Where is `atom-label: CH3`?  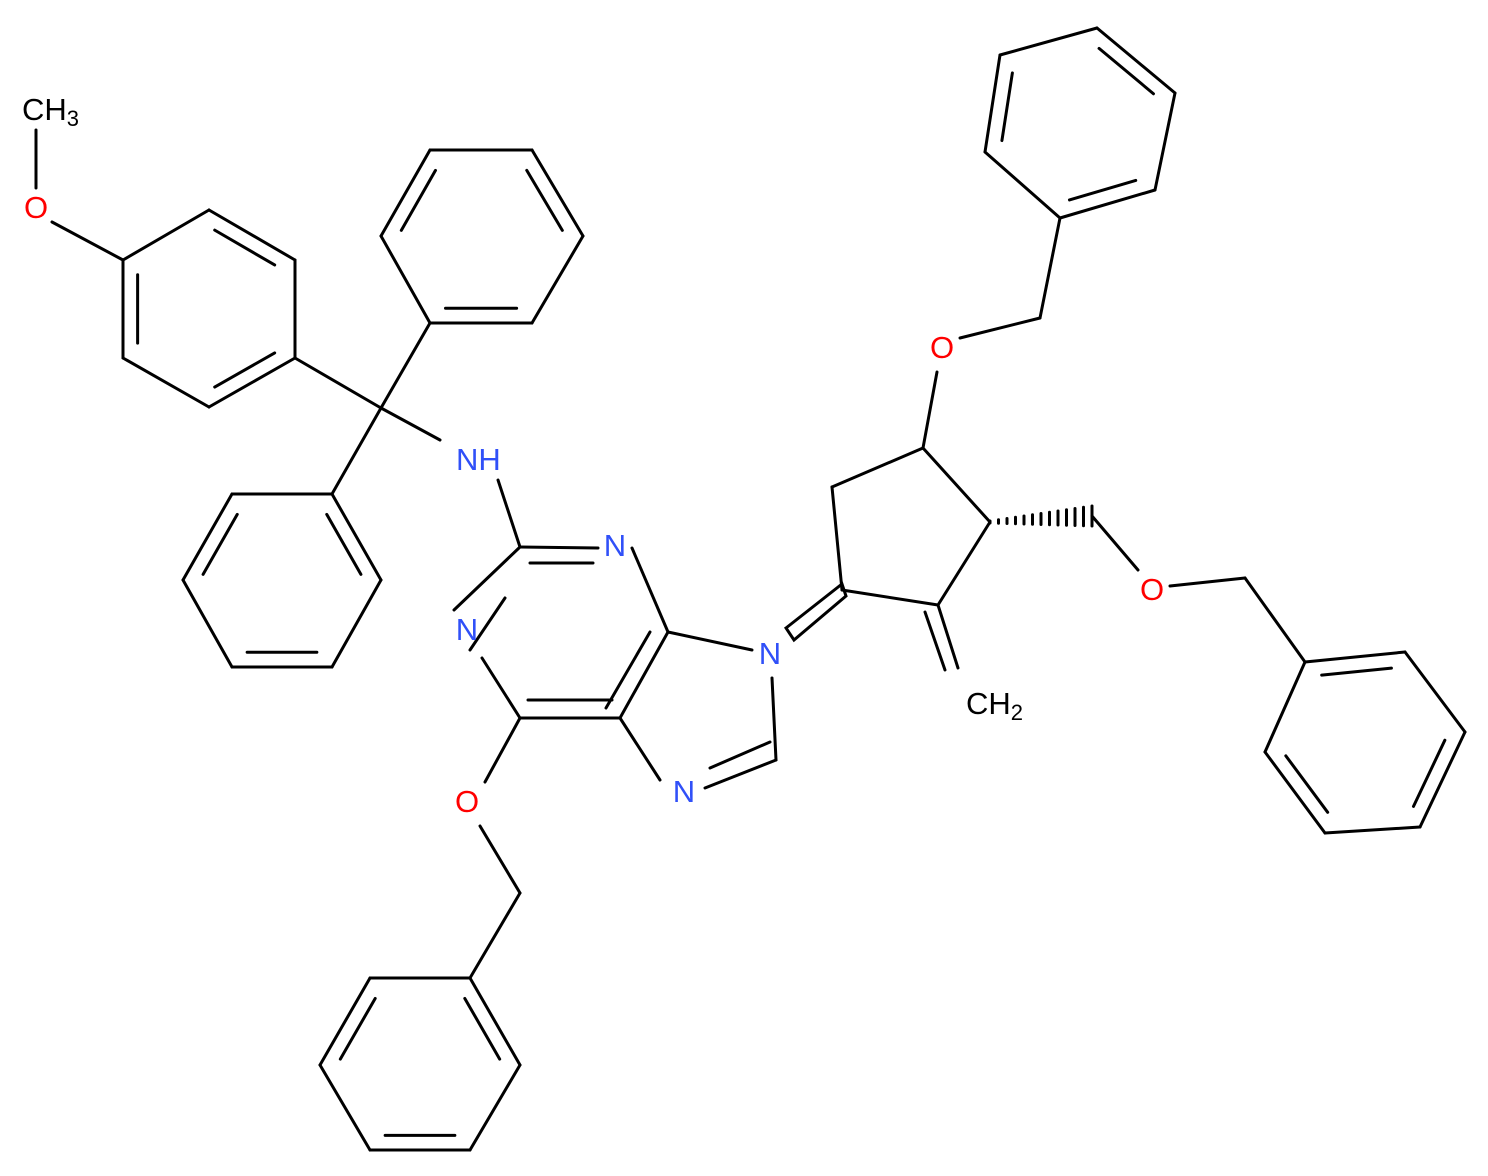
atom-label: CH3 is located at coordinates (50, 111).